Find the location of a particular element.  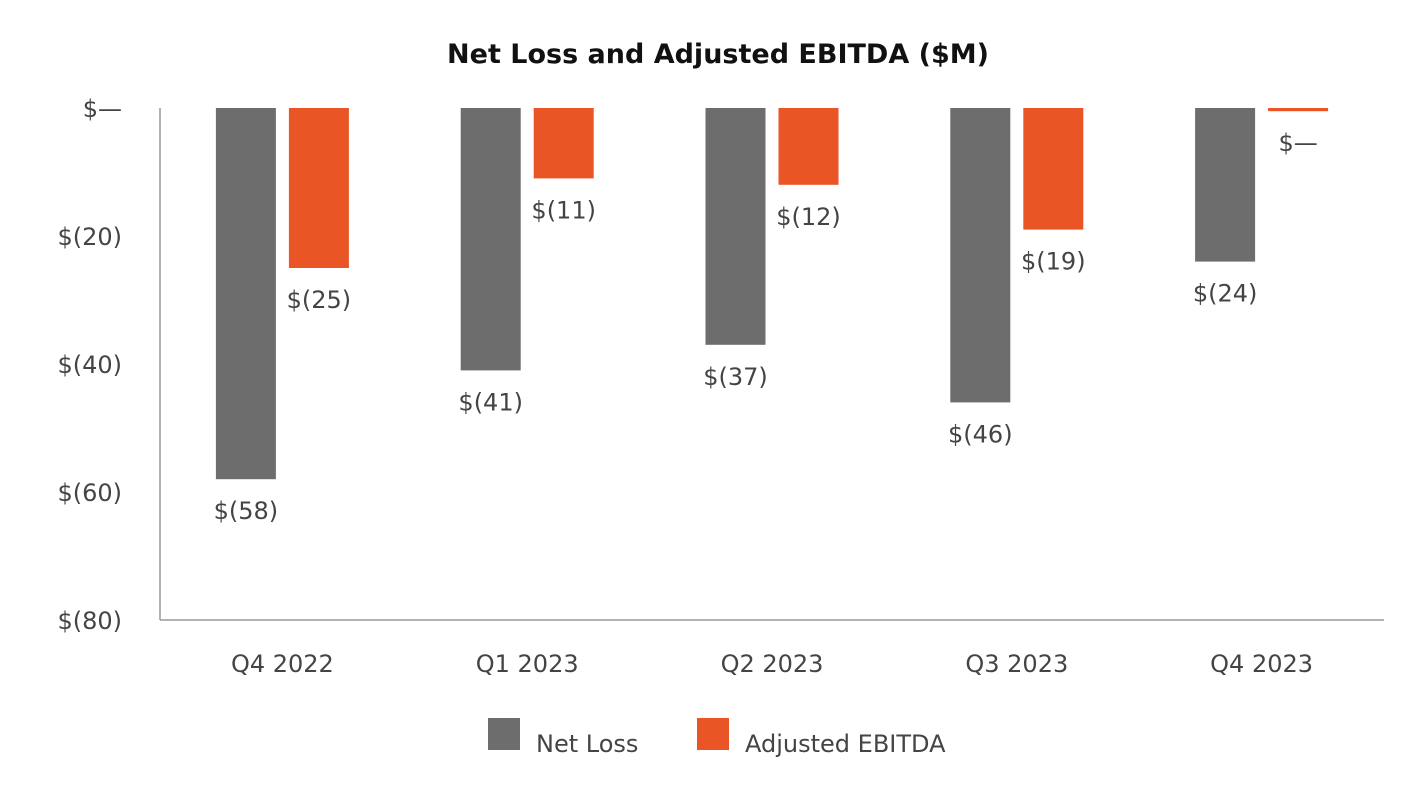

bar-adjusted-ebitda-q3-2023 is located at coordinates (1053, 169).